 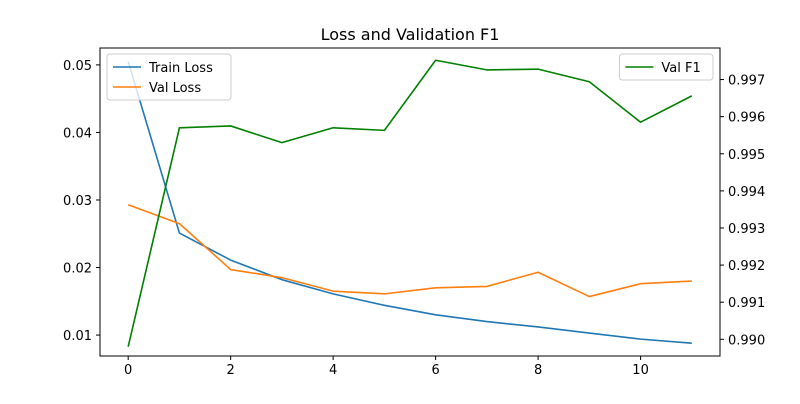 I want to click on y-left-tick-label: 0.01, so click(x=77, y=336).